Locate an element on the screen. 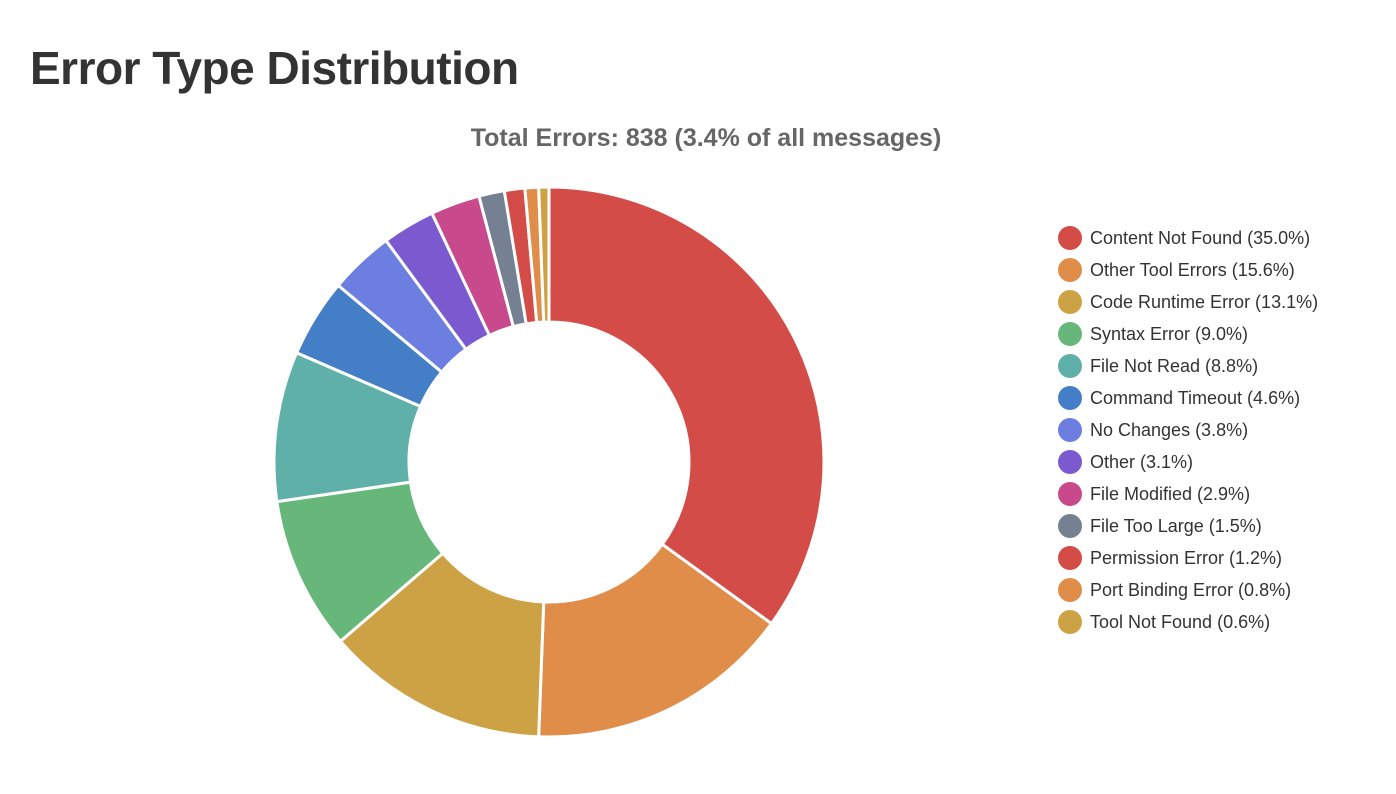  legend-item-tool-not-found: Tool Not Found (0.6%) is located at coordinates (1164, 622).